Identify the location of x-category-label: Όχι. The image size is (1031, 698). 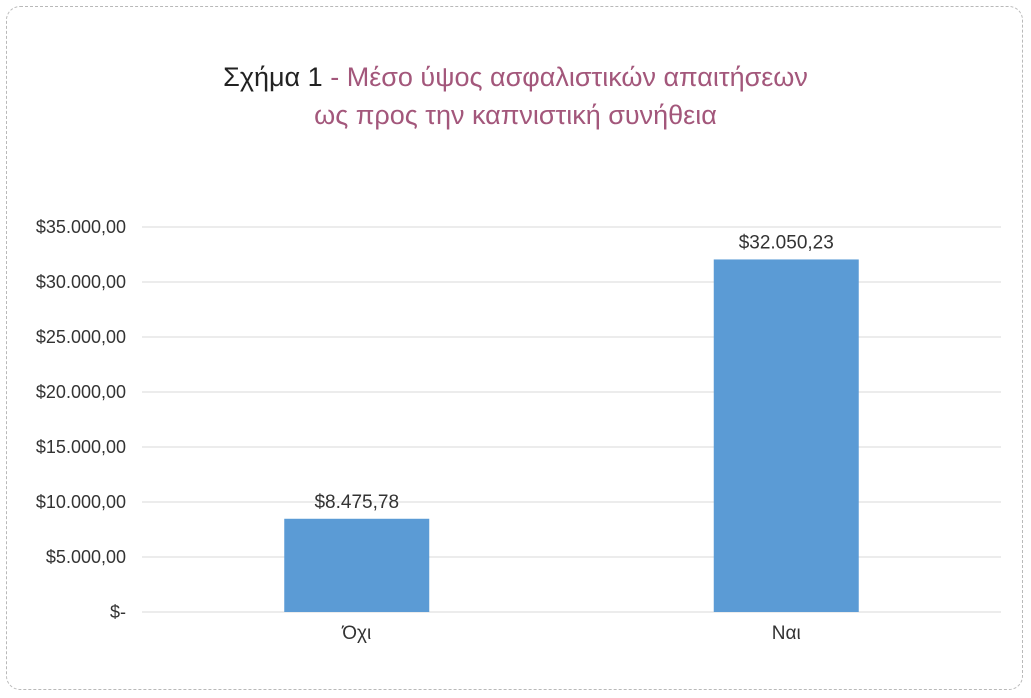
(356, 633).